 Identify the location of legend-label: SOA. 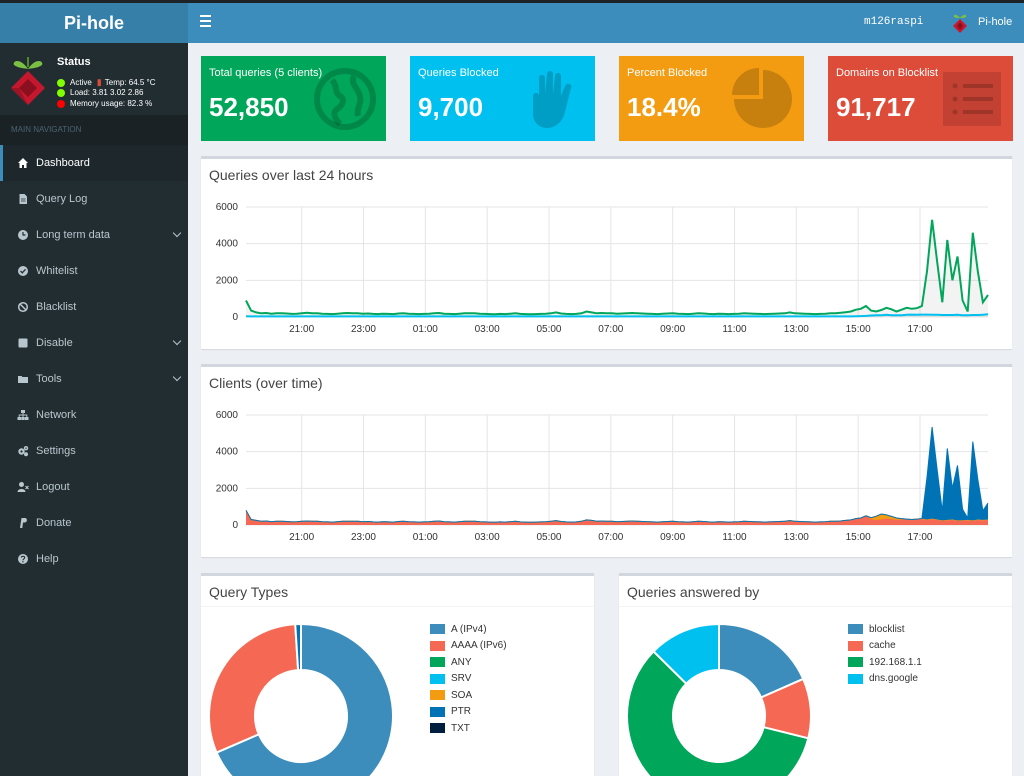
(462, 695).